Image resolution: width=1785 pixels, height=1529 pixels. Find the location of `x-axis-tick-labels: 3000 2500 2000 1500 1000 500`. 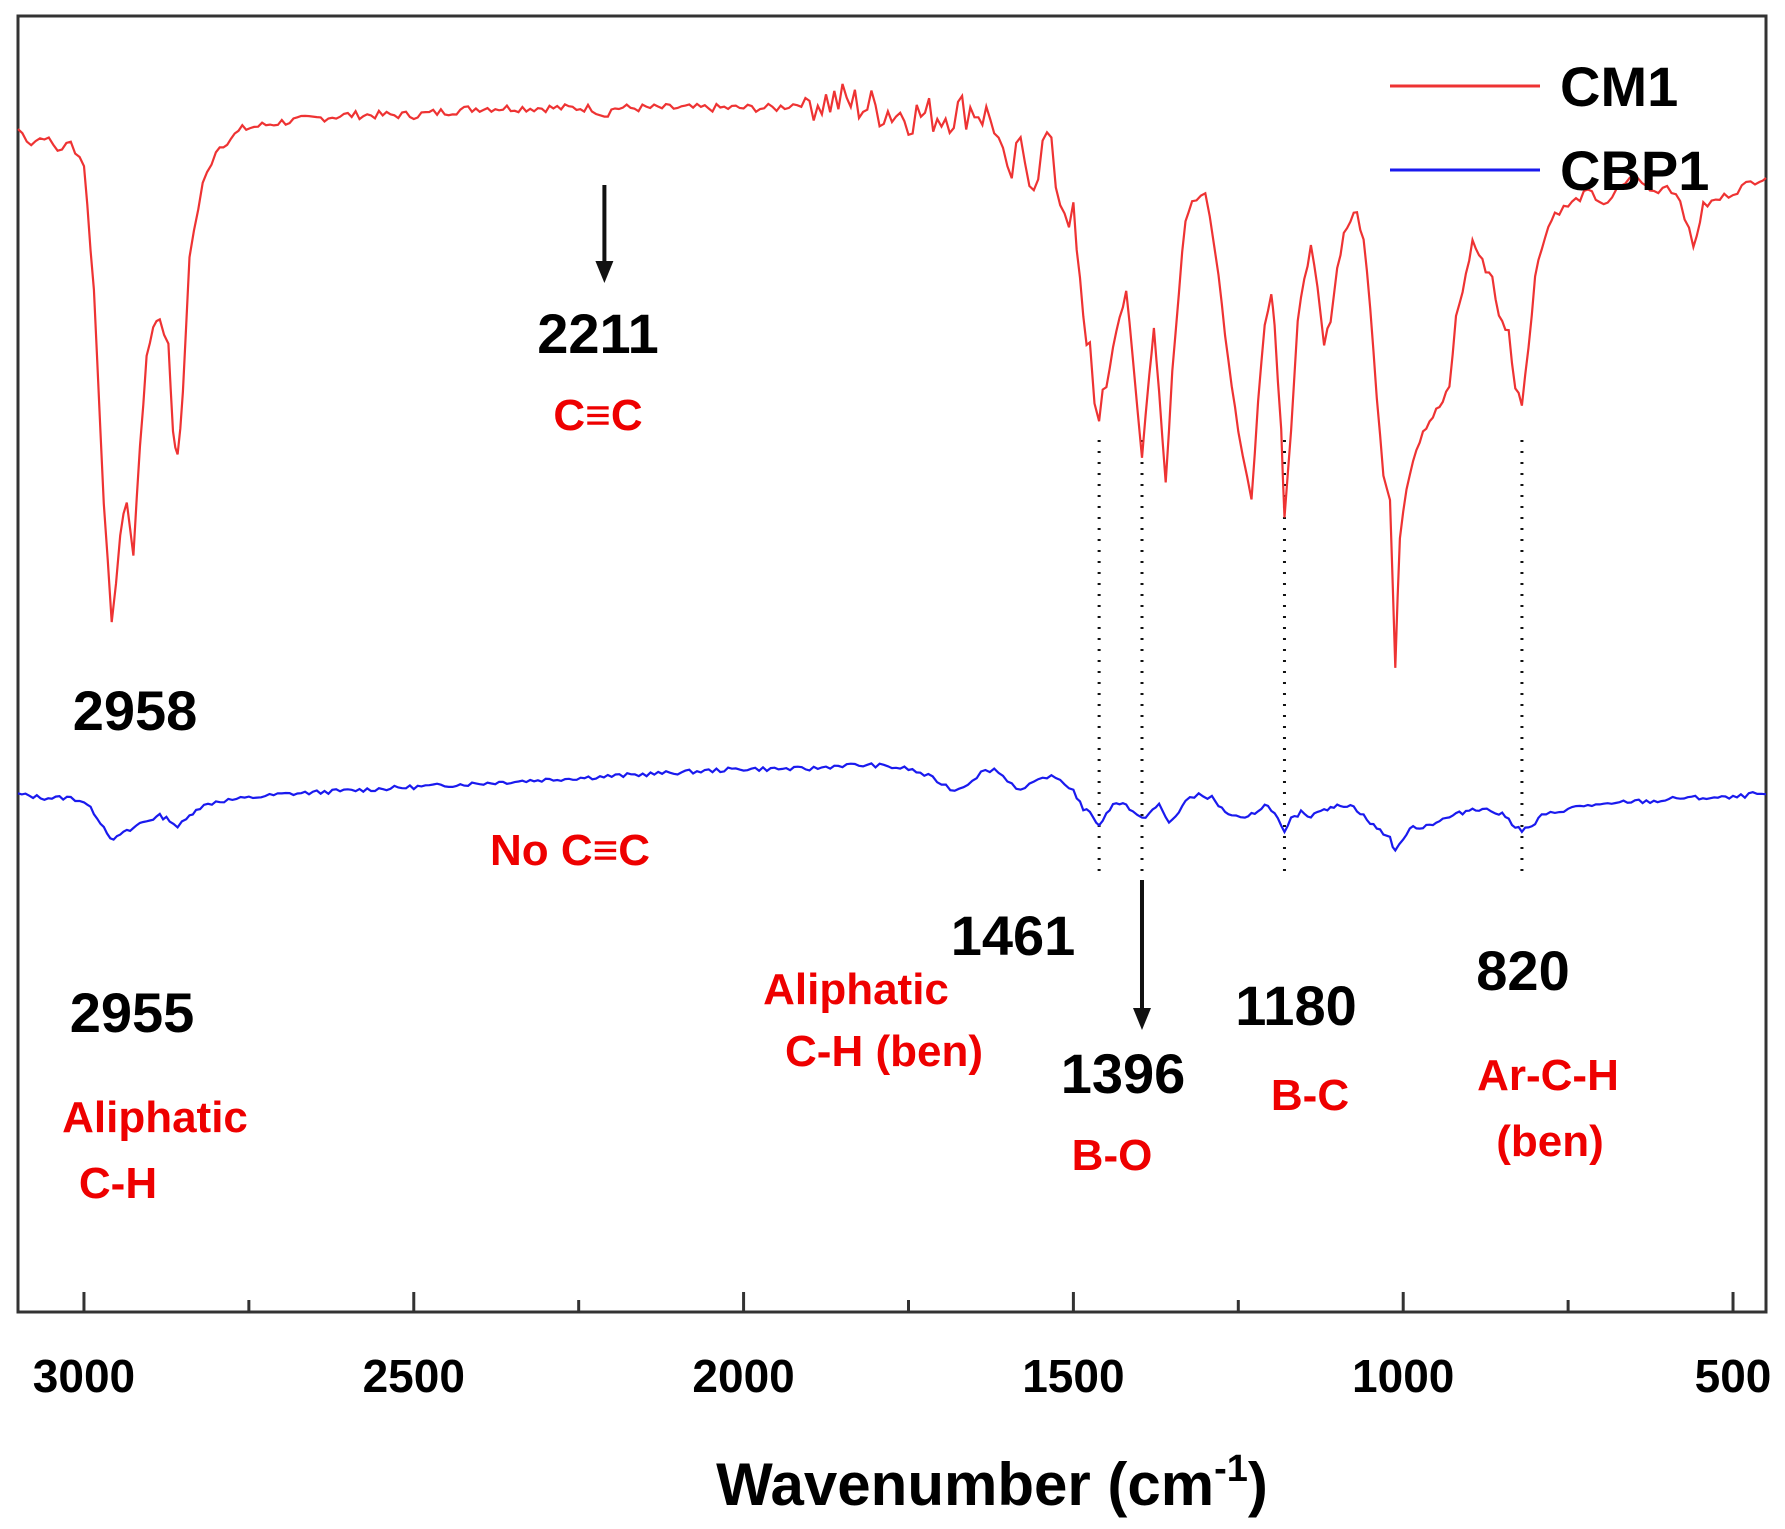

x-axis-tick-labels: 3000 2500 2000 1500 1000 500 is located at coordinates (902, 1376).